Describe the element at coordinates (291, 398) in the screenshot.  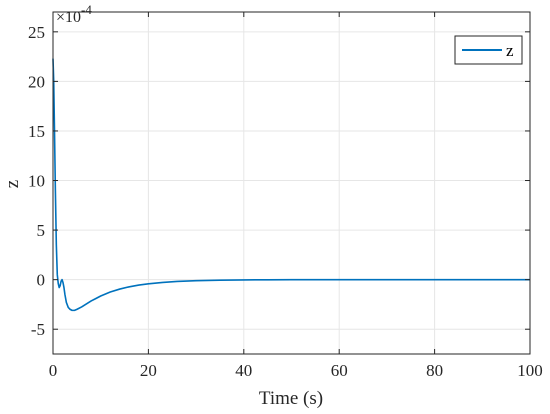
I see `x-axis-label: Time (s)` at that location.